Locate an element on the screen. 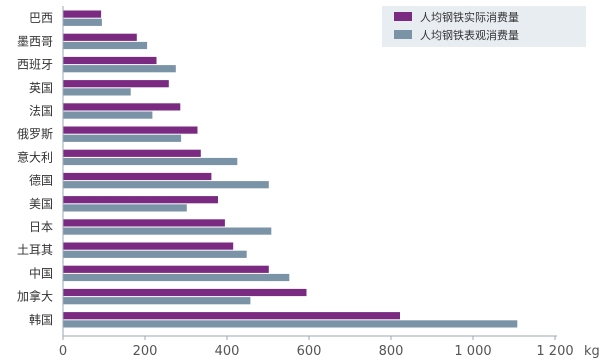  category-label: 中国 is located at coordinates (41, 272).